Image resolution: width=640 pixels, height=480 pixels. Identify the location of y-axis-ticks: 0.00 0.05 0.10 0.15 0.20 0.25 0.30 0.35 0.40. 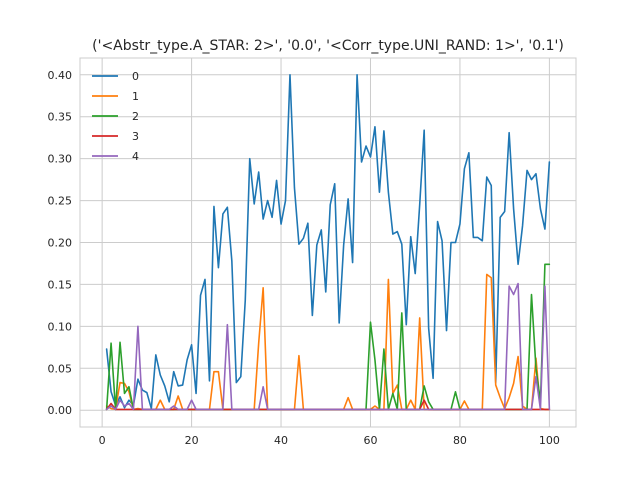
(60, 243).